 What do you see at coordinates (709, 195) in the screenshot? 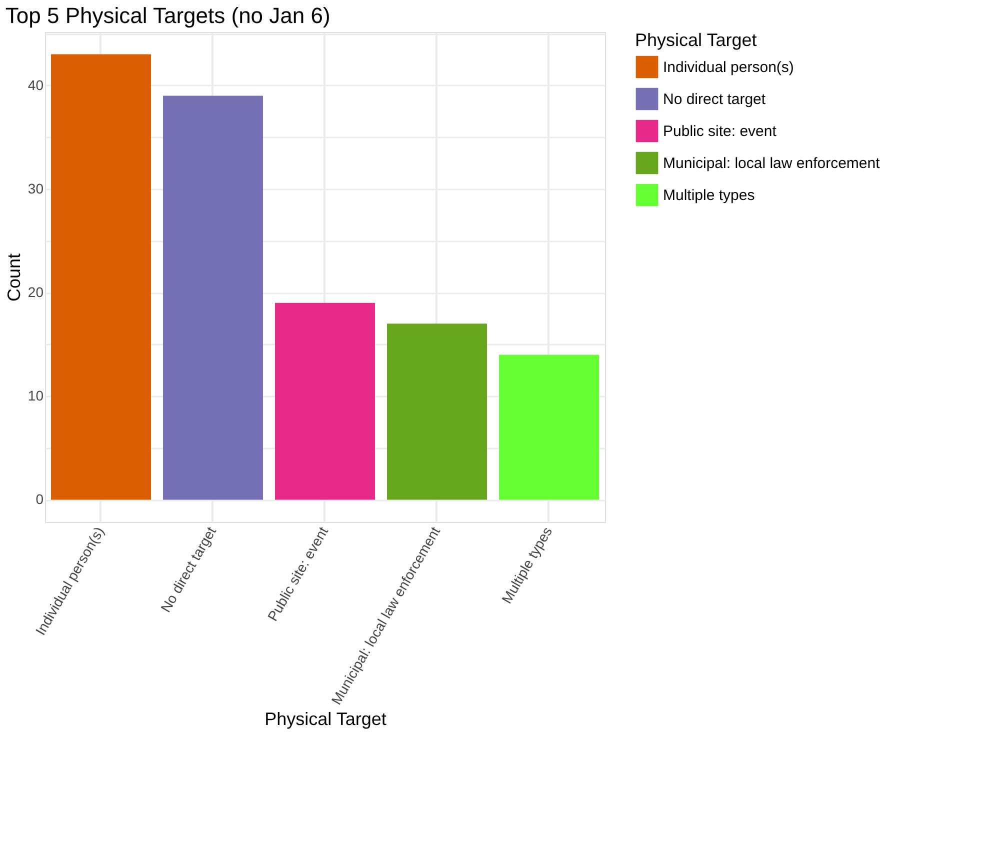
I see `legend-label: Multiple types` at bounding box center [709, 195].